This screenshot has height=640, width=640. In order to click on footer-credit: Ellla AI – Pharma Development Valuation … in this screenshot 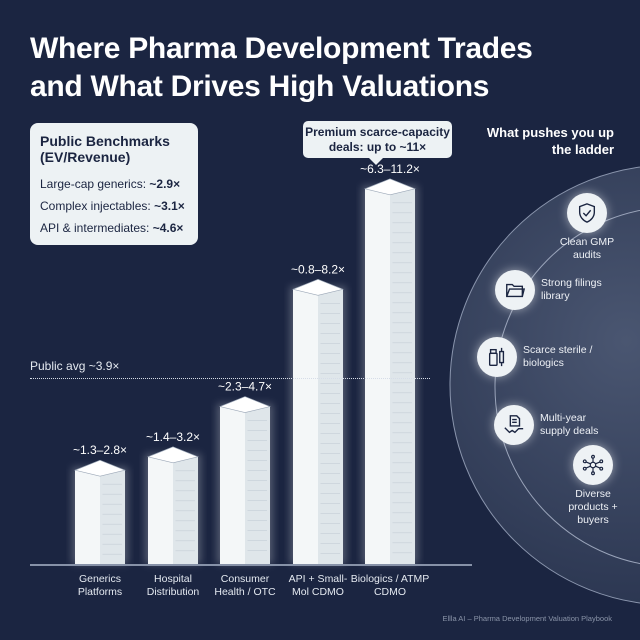, I will do `click(527, 618)`.